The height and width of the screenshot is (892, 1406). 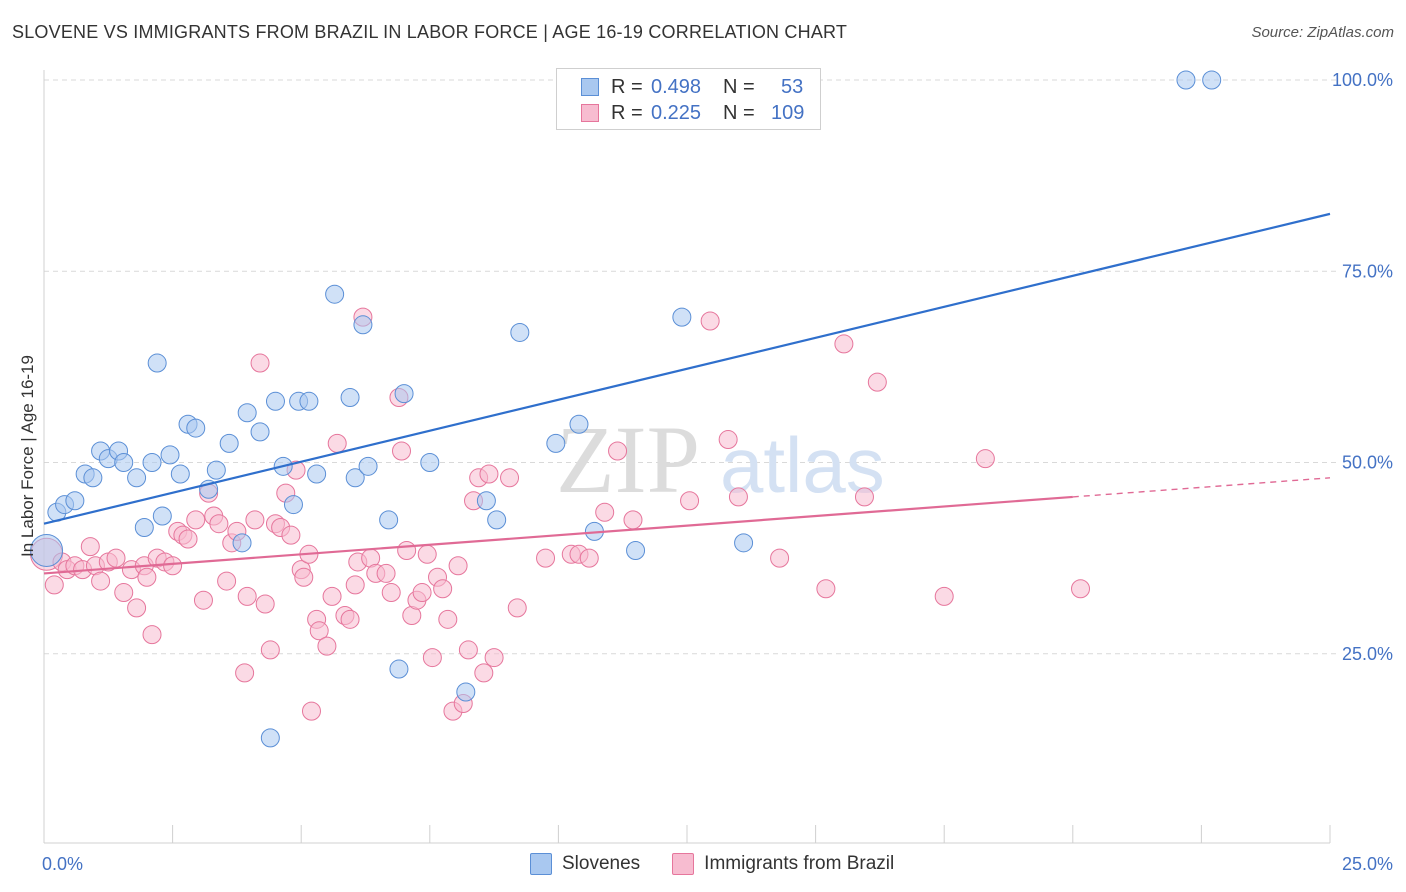 What do you see at coordinates (1367, 271) in the screenshot?
I see `y-tick-label: 75.0%` at bounding box center [1367, 271].